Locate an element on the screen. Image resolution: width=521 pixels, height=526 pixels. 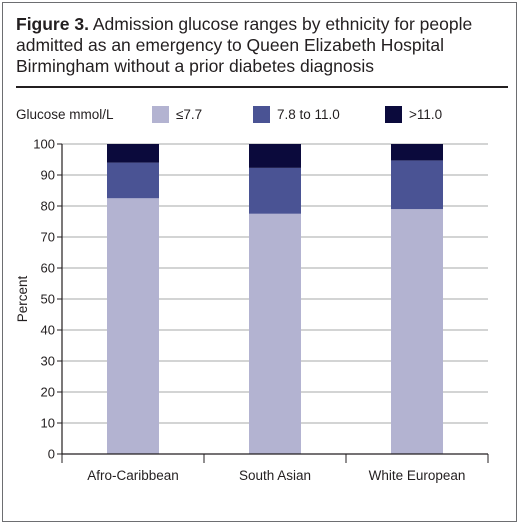
y-tick-label-100: 100 is located at coordinates (44, 144).